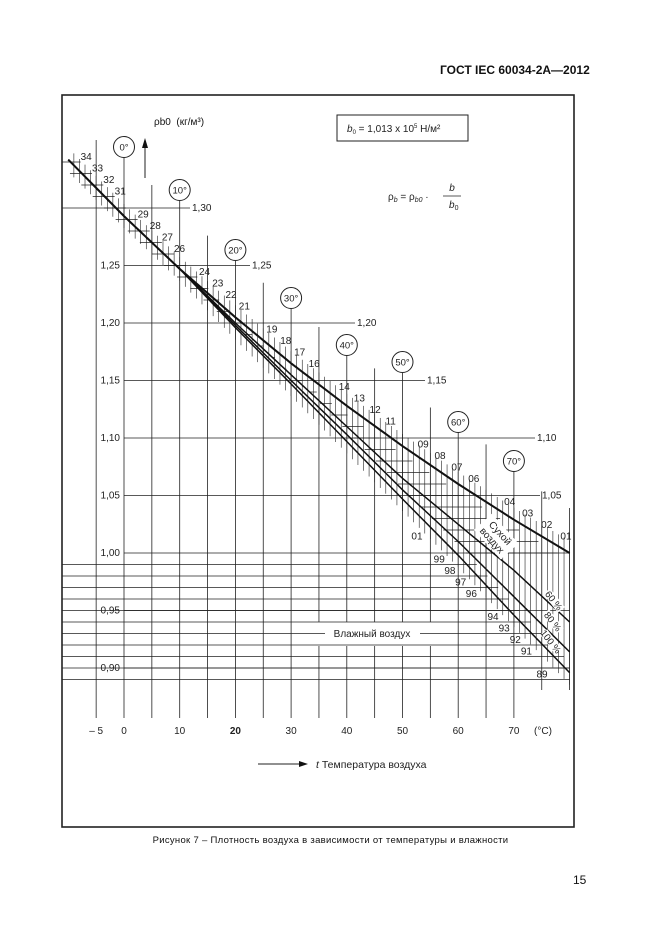  What do you see at coordinates (109, 180) in the screenshot?
I see `dry-scale-label: 32` at bounding box center [109, 180].